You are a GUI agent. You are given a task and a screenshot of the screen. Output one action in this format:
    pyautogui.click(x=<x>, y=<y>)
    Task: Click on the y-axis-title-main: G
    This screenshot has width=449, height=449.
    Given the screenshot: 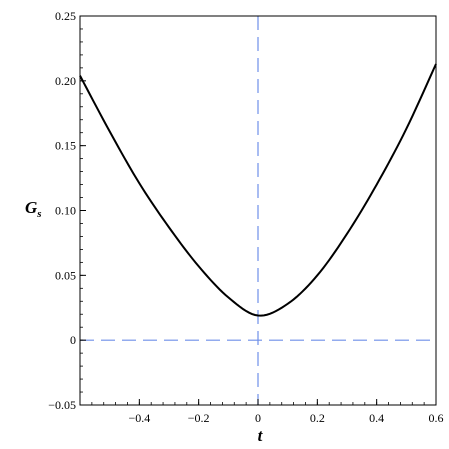 What is the action you would take?
    pyautogui.click(x=31, y=207)
    